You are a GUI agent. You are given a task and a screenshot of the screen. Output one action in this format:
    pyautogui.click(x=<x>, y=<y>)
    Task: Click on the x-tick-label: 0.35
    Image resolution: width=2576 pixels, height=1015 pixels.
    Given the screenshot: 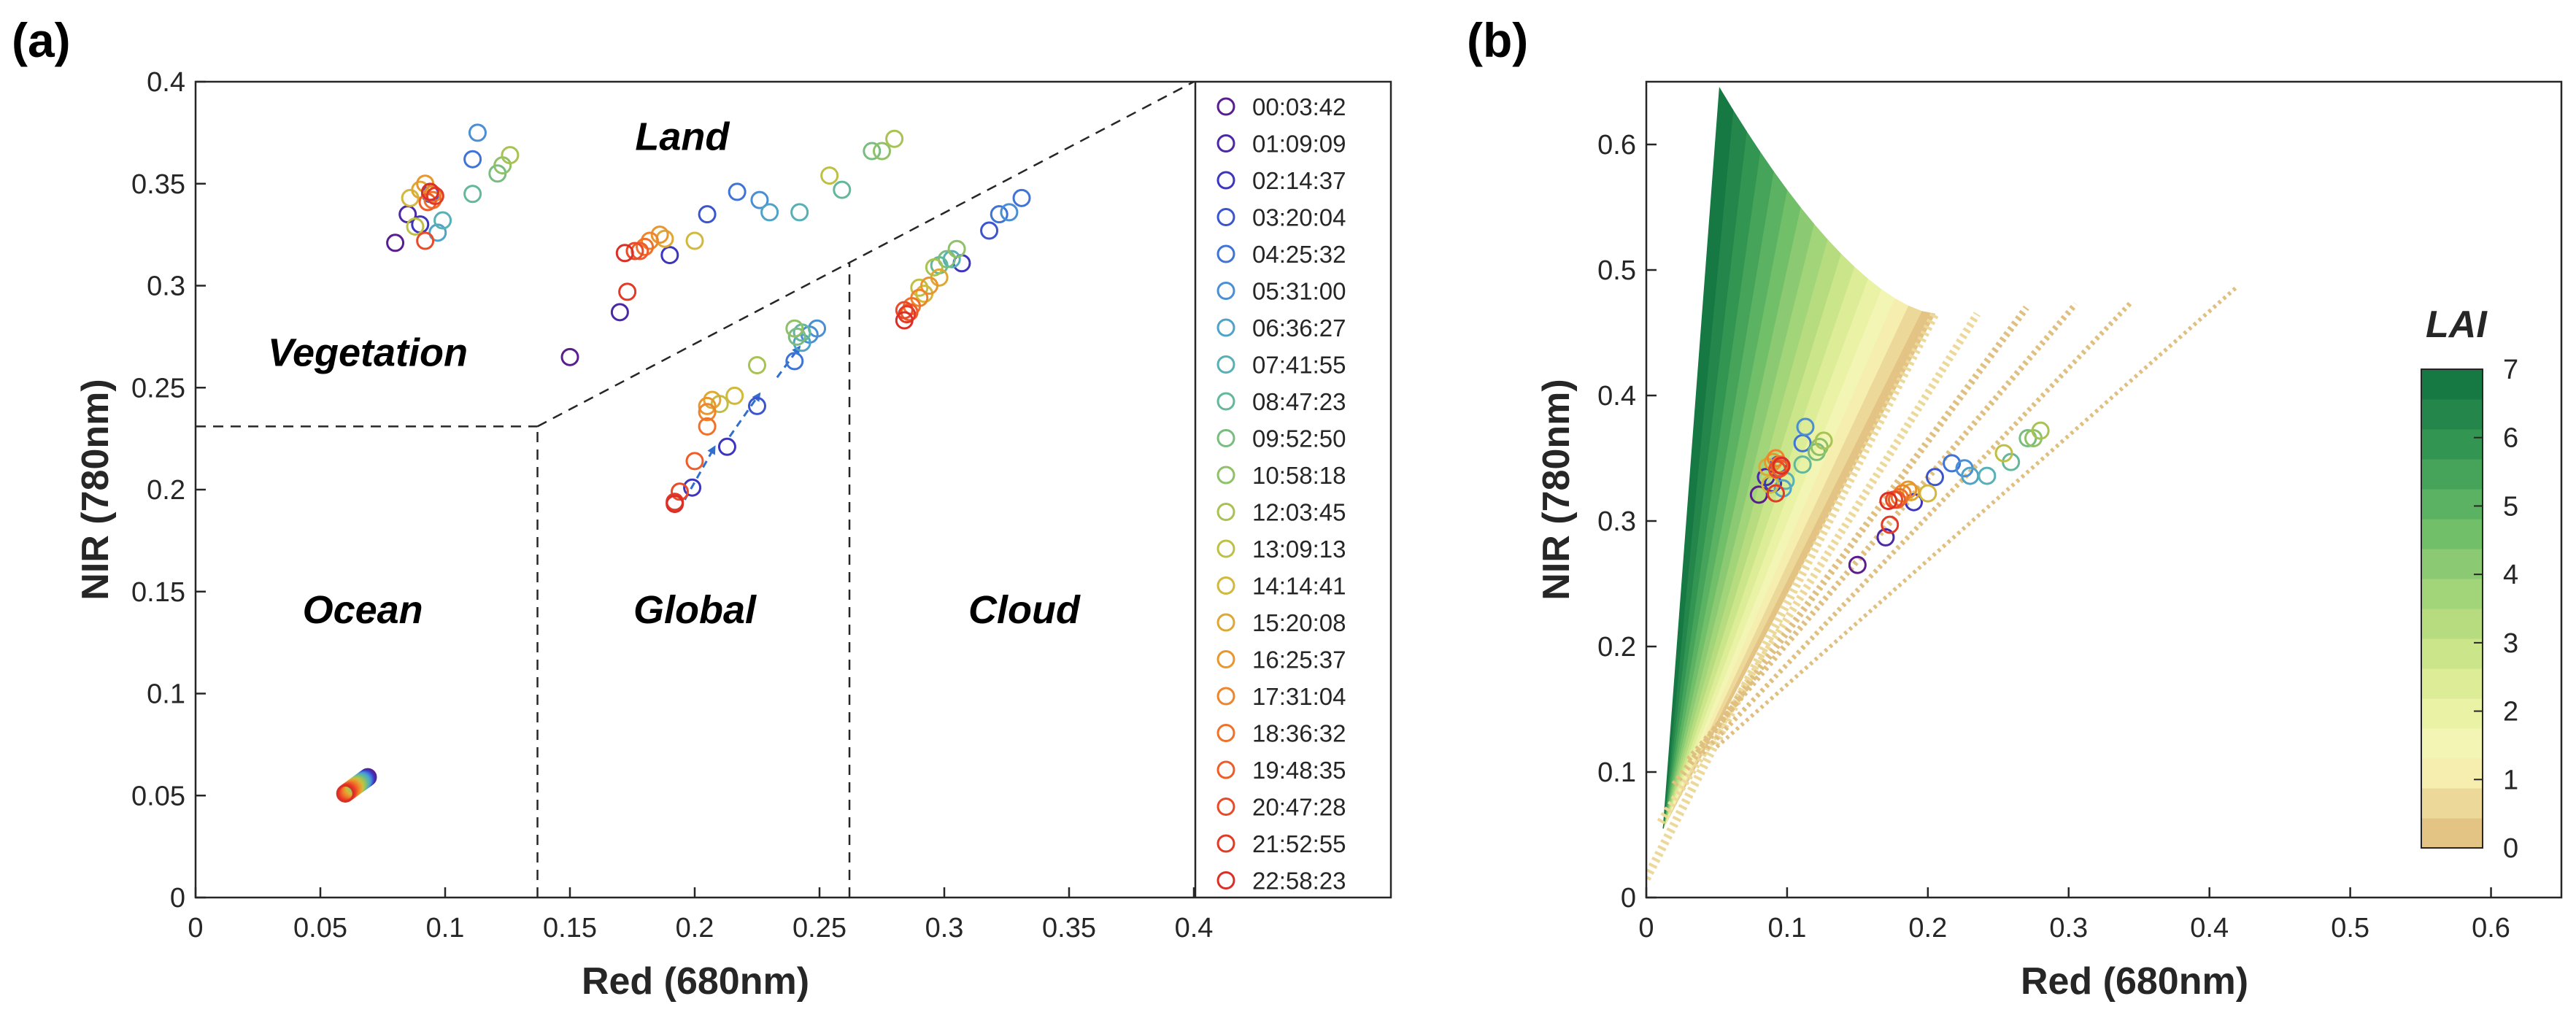 What is the action you would take?
    pyautogui.click(x=1069, y=928)
    